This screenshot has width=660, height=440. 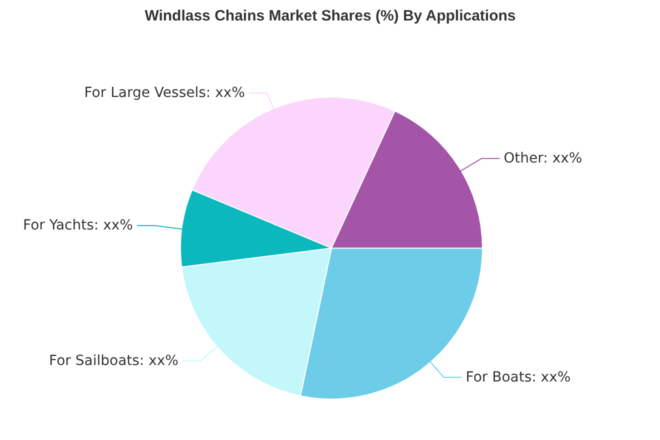 I want to click on slice-label: For Sailboats: xx%, so click(x=113, y=360).